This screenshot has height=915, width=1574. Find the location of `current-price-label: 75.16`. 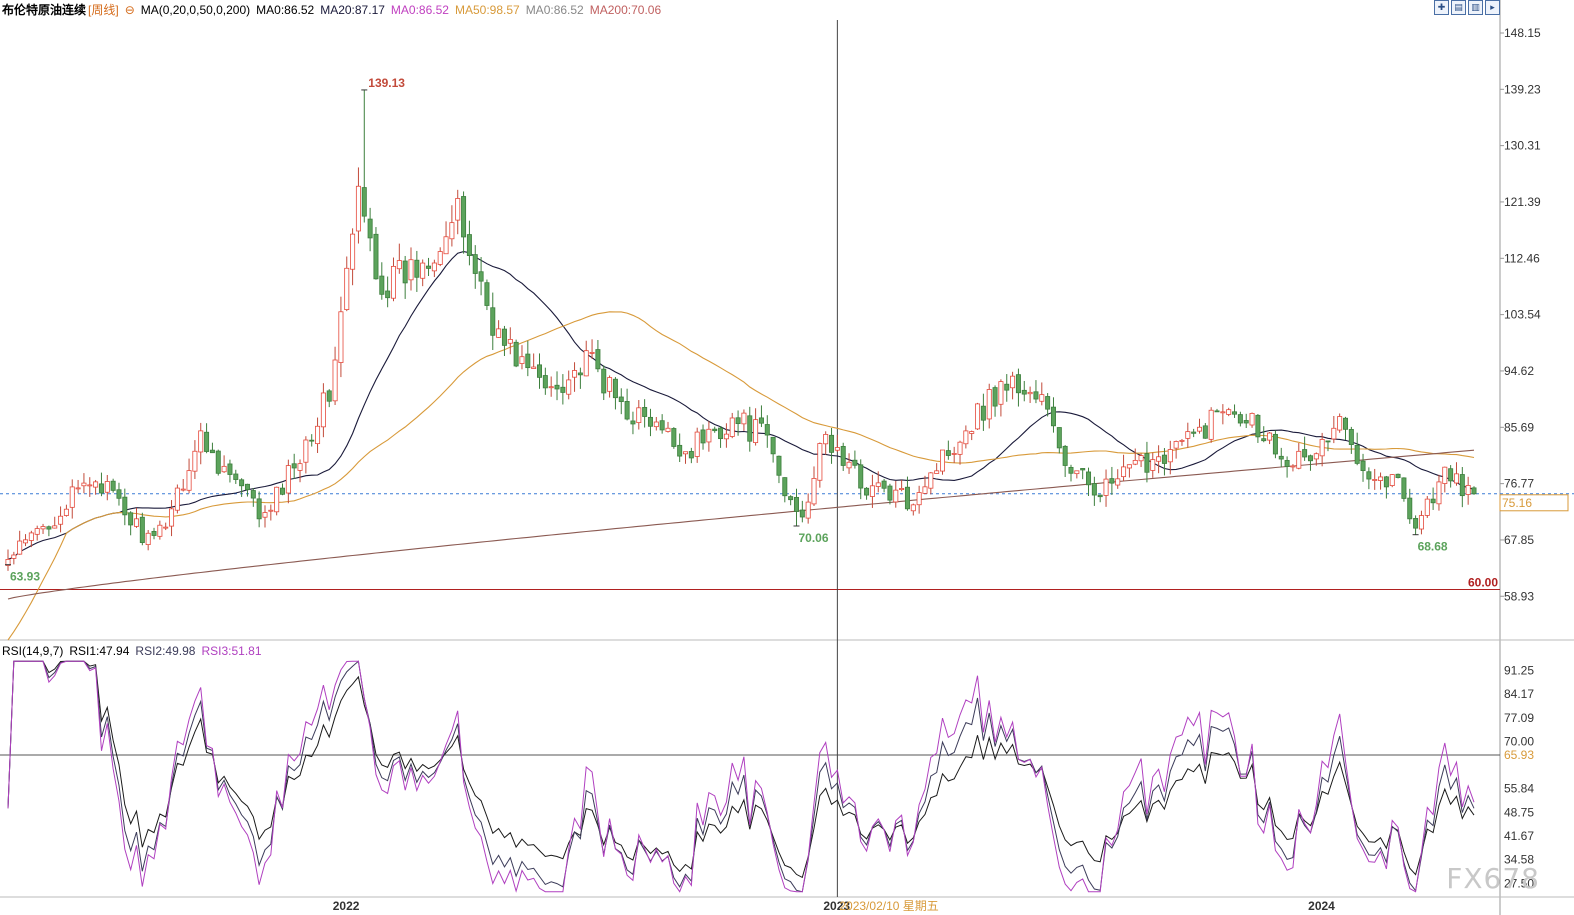

current-price-label: 75.16 is located at coordinates (1517, 503).